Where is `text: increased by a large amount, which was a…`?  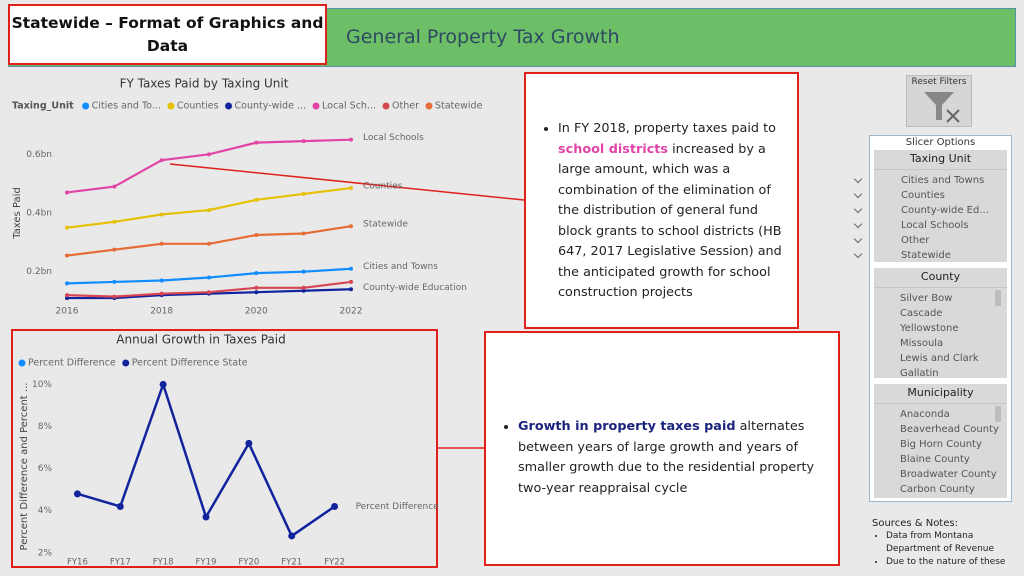
text: increased by a large amount, which was a… is located at coordinates (670, 221).